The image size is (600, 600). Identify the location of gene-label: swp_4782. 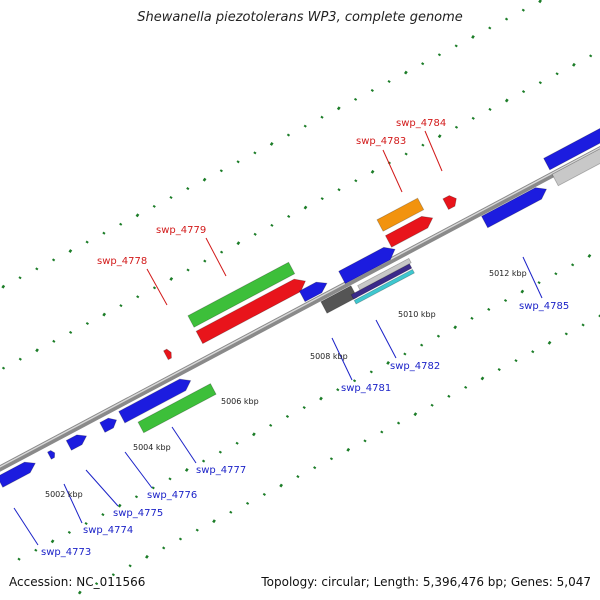
(415, 366).